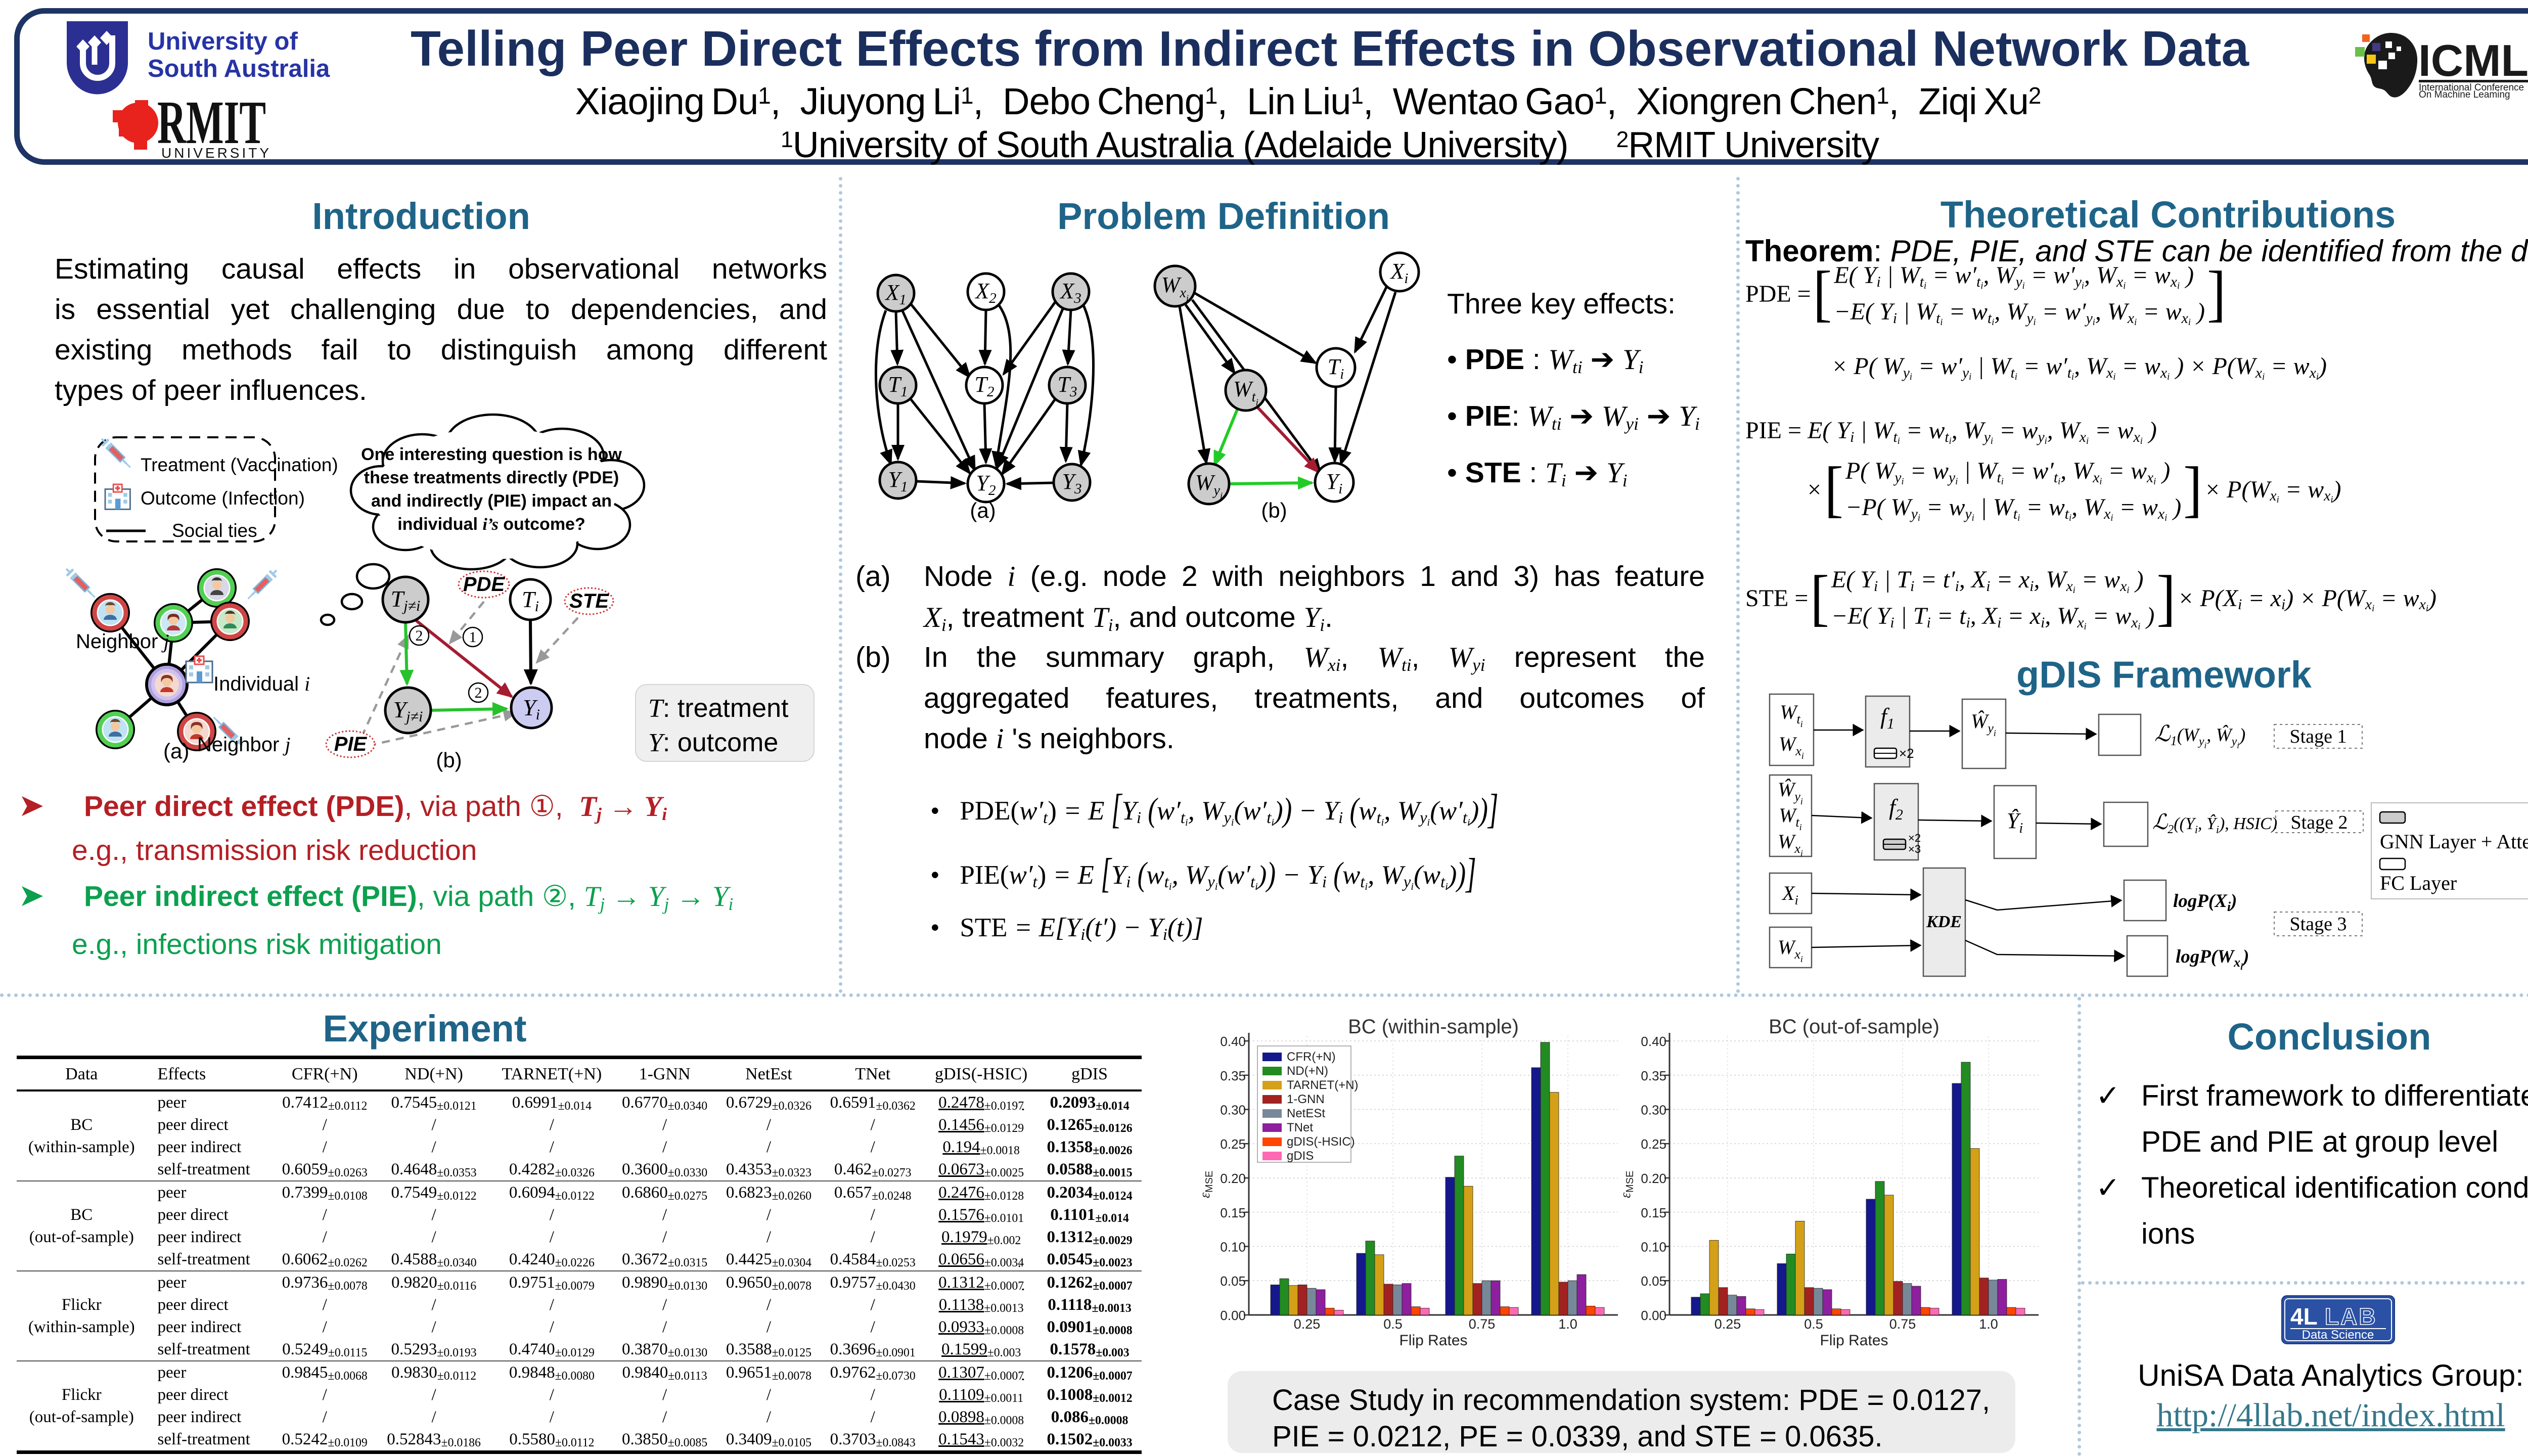 This screenshot has height=1456, width=2528. I want to click on svg-text: Y3, so click(1072, 483).